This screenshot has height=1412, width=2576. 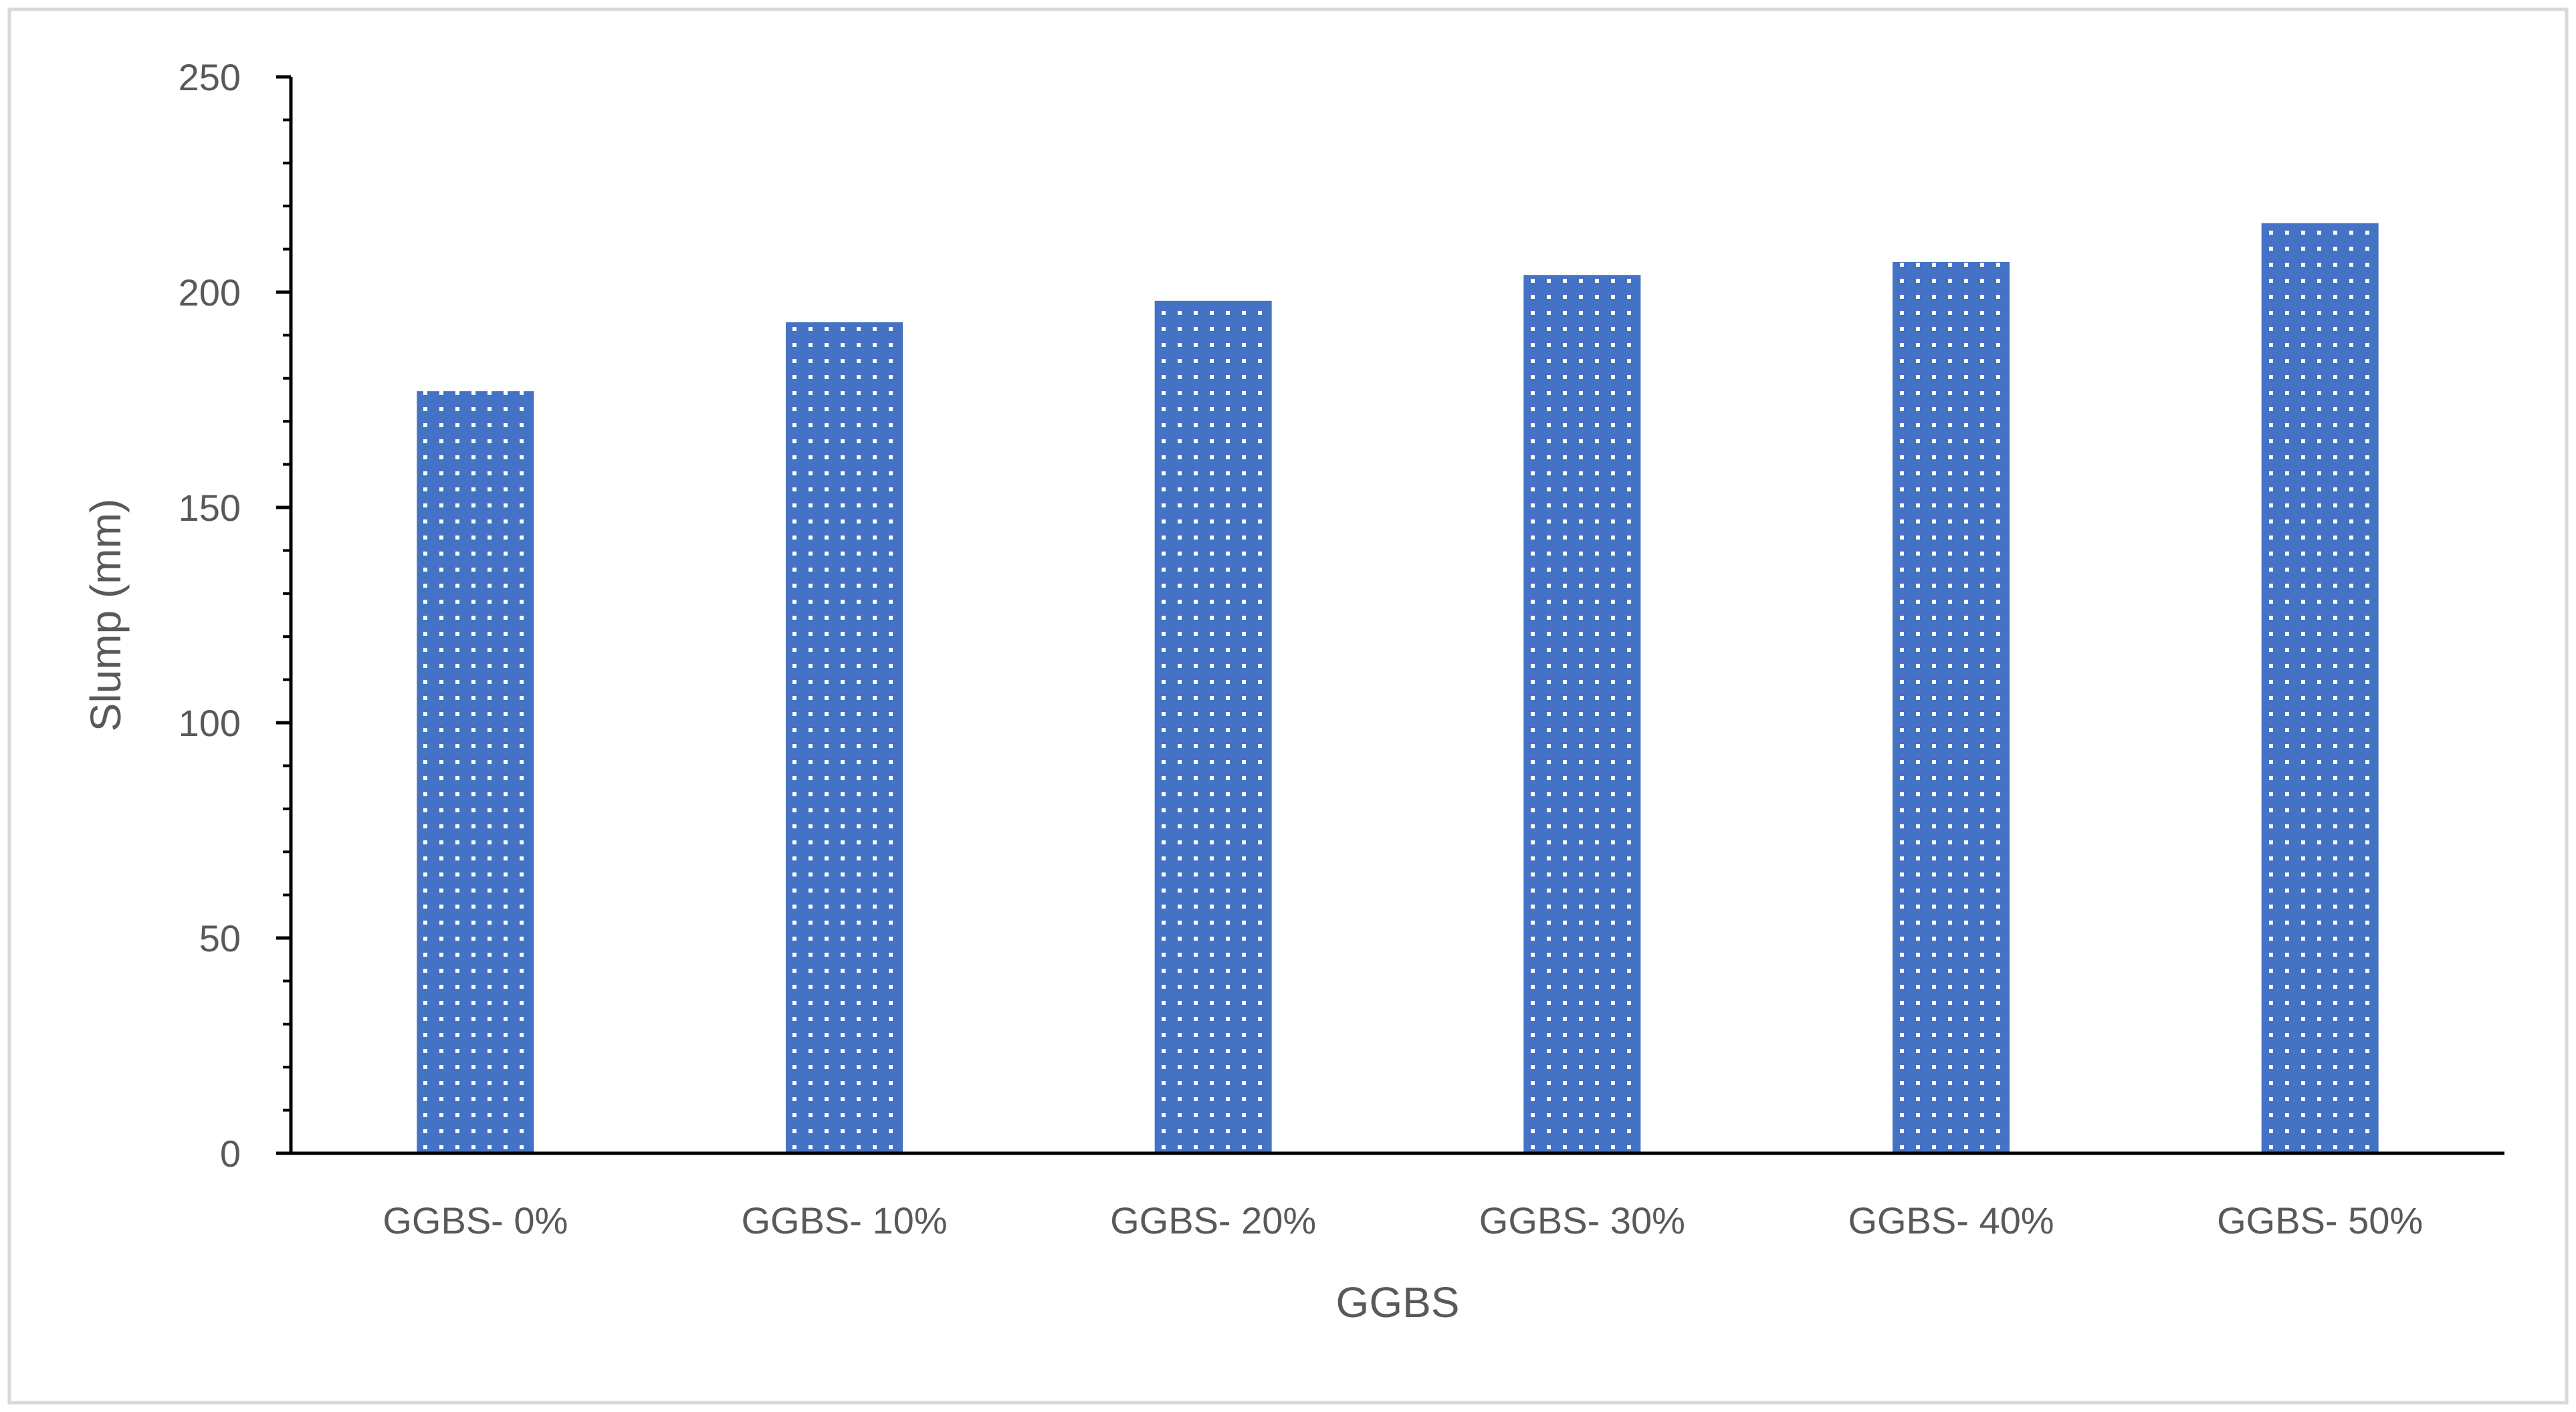 What do you see at coordinates (106, 615) in the screenshot?
I see `y-axis-title: Slump (mm)` at bounding box center [106, 615].